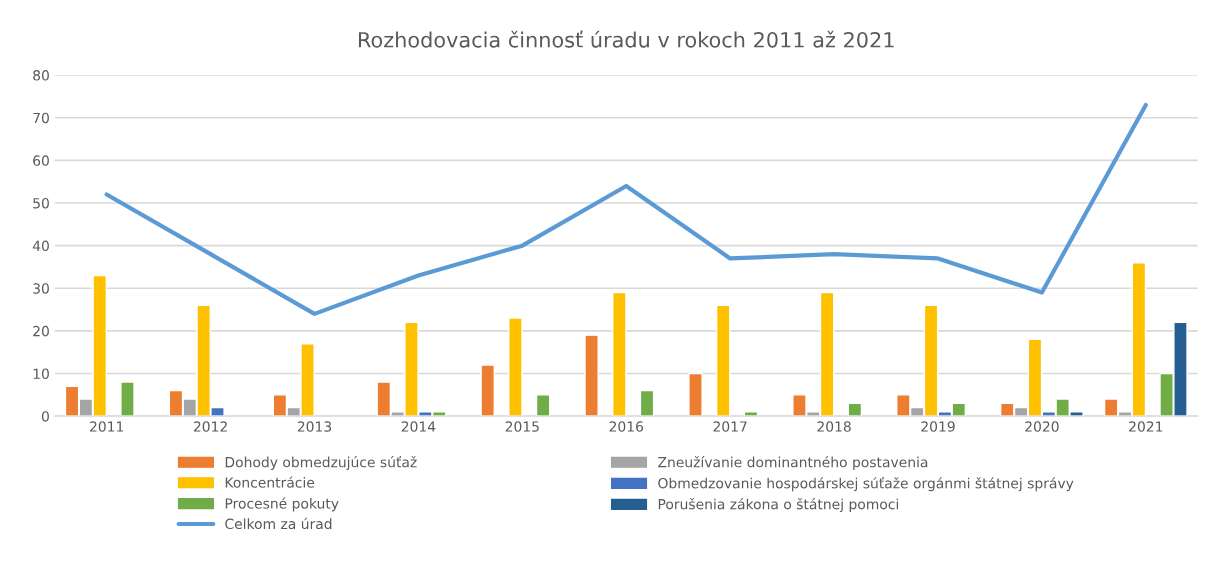 The width and height of the screenshot is (1216, 578). What do you see at coordinates (730, 426) in the screenshot?
I see `x-tick-label: 2017` at bounding box center [730, 426].